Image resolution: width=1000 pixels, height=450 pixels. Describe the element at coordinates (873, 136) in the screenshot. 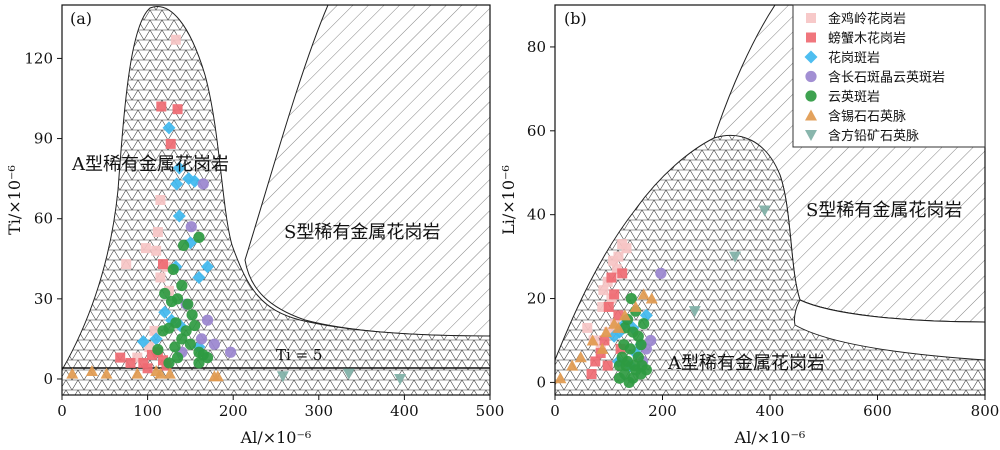

I see `legend-label: 含方铅矿石英脉` at that location.